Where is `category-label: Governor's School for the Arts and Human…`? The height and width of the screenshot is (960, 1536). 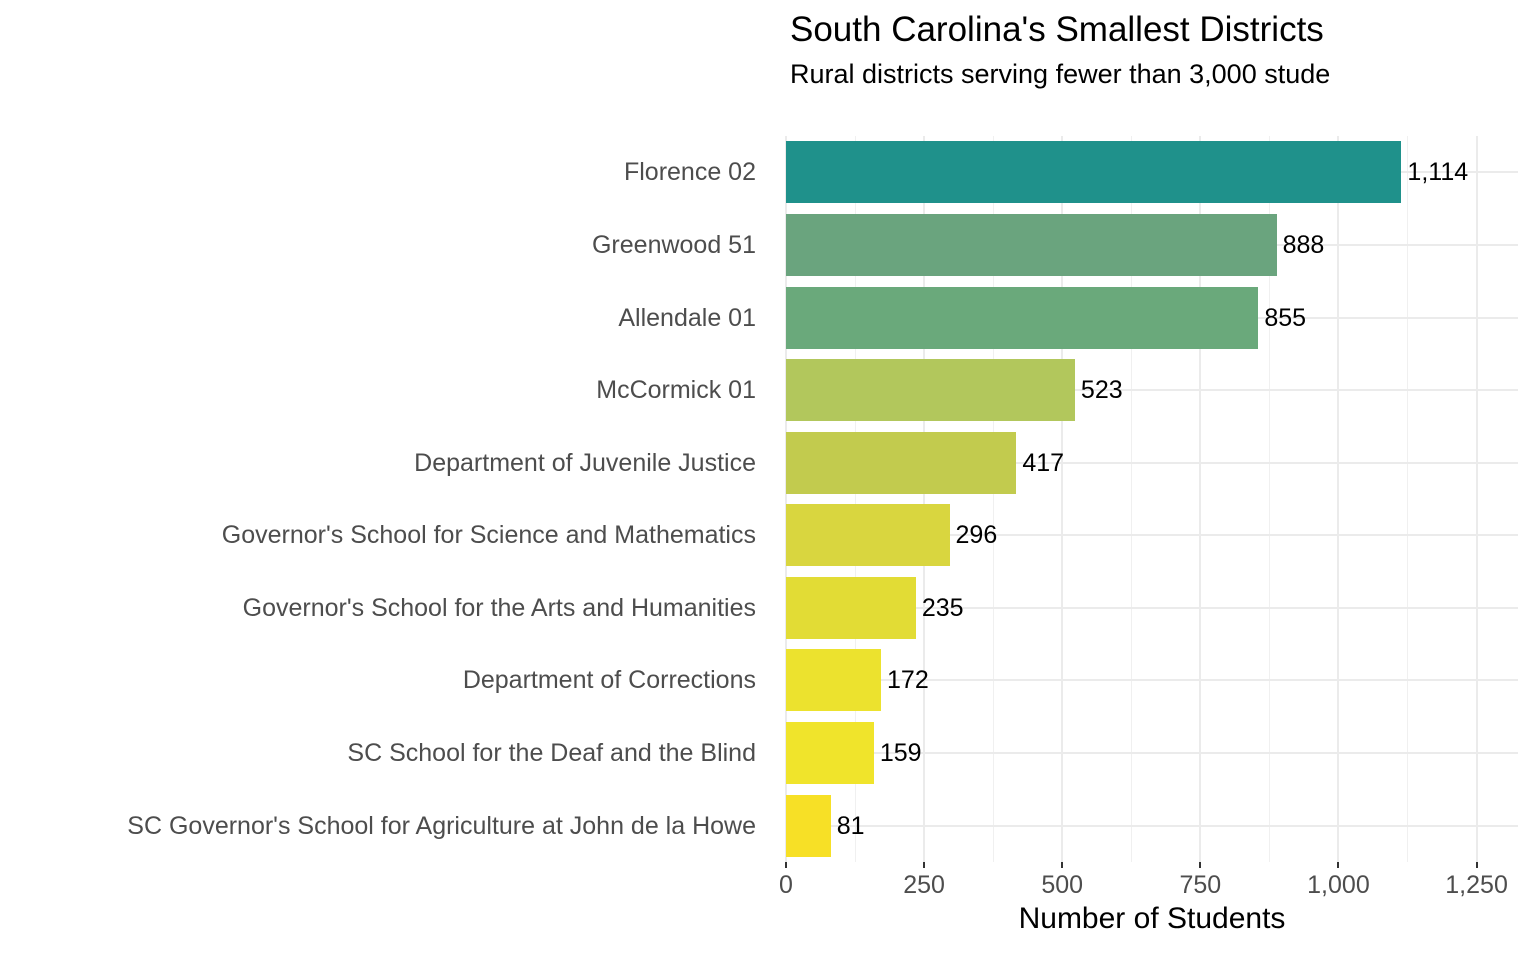
category-label: Governor's School for the Arts and Human… is located at coordinates (499, 608).